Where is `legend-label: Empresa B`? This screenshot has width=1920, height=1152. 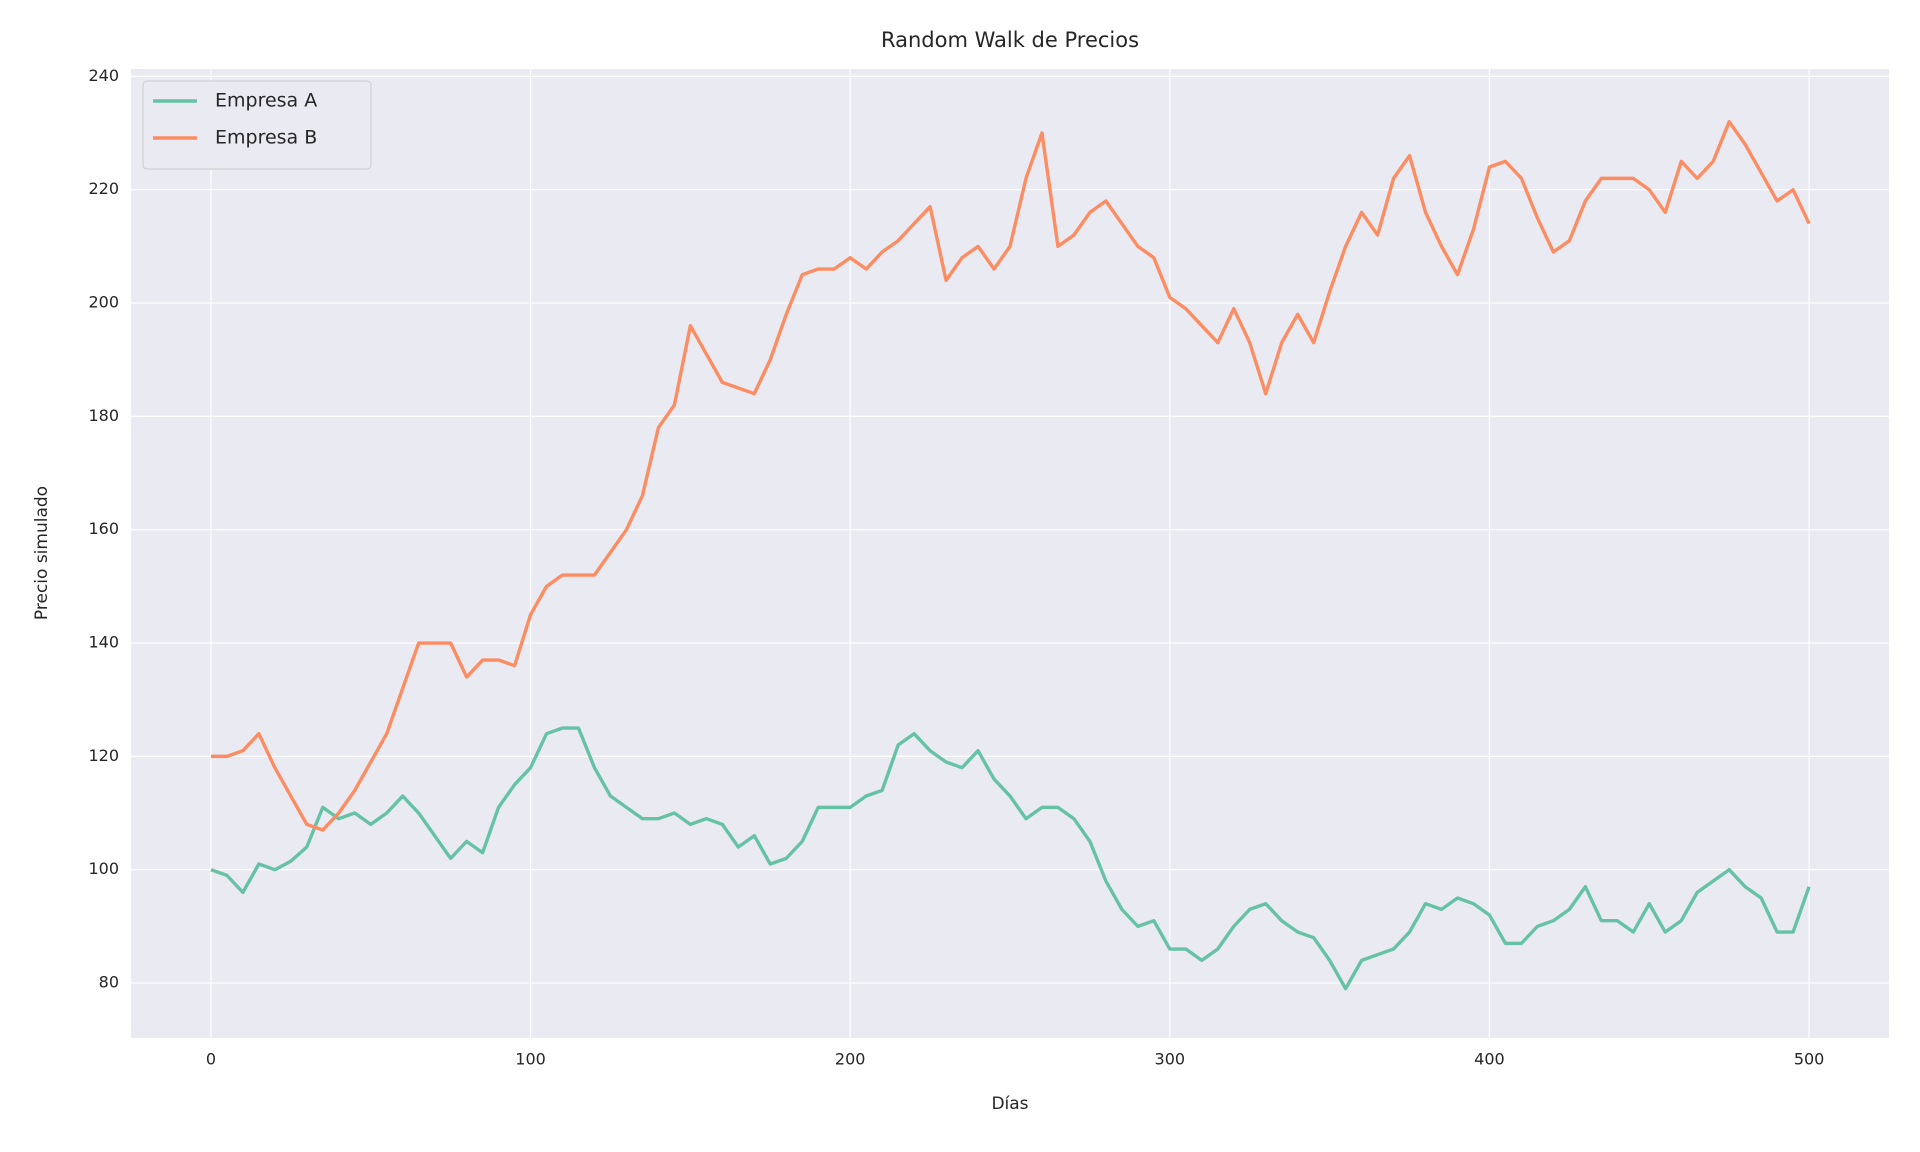 legend-label: Empresa B is located at coordinates (266, 138).